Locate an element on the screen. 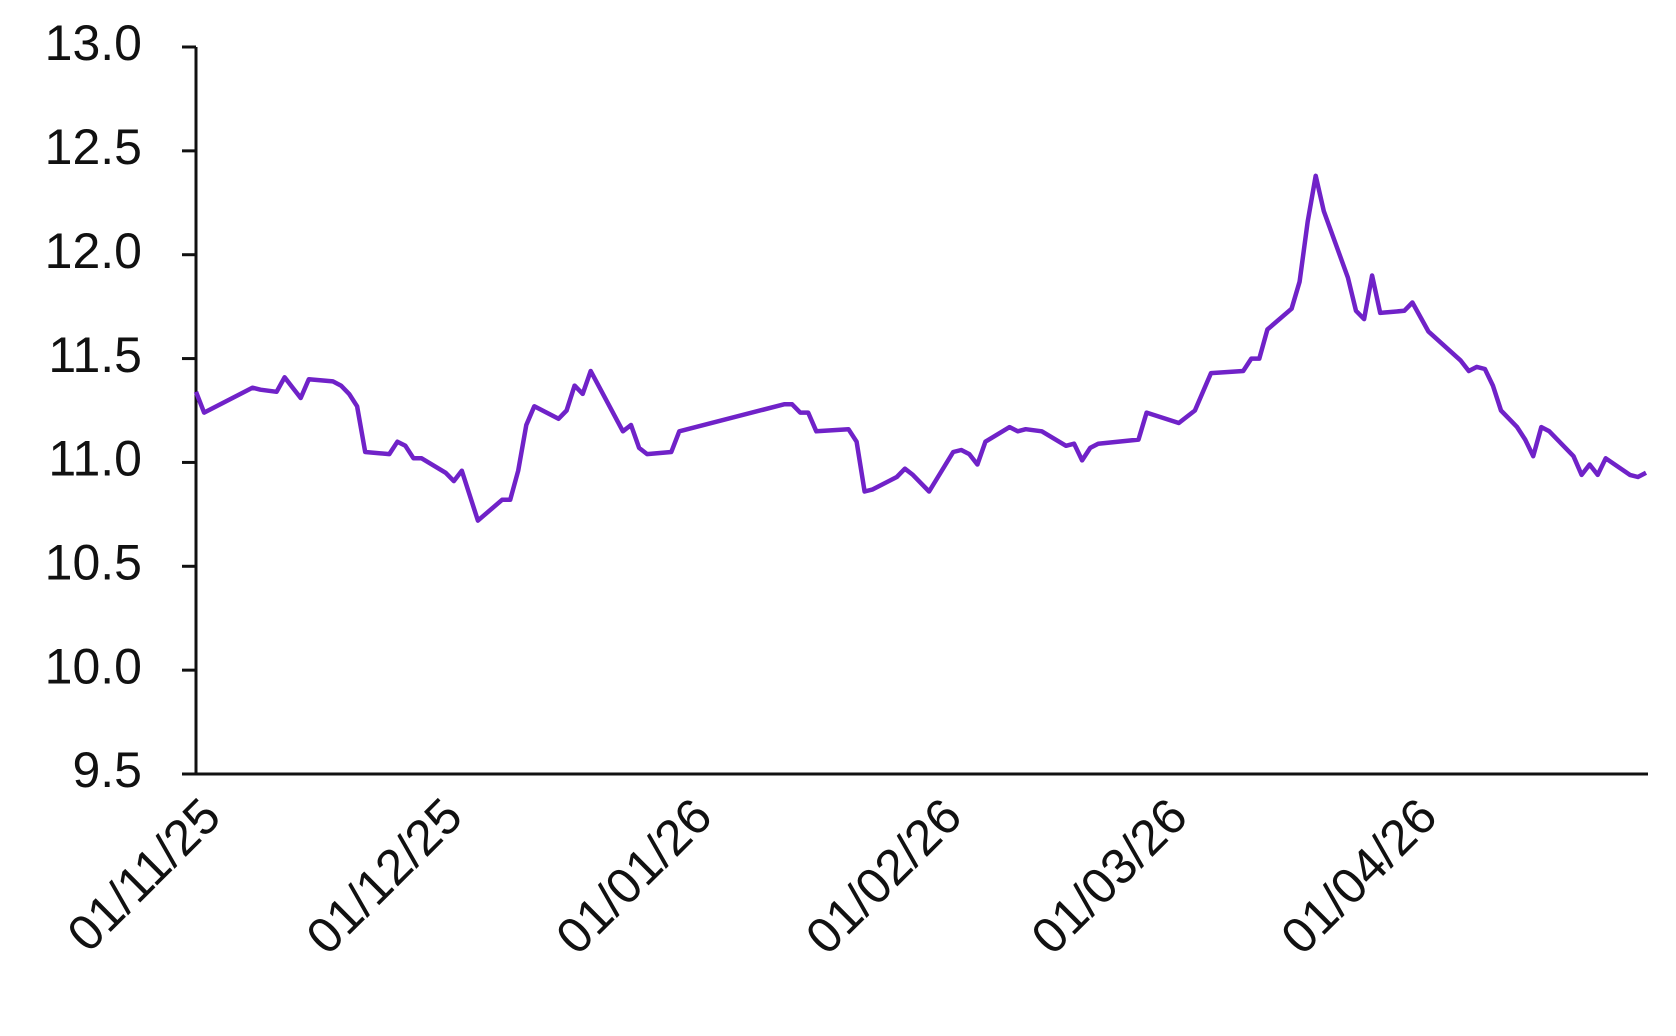 This screenshot has height=1036, width=1676. y-tick-label: 12.0 is located at coordinates (93, 251).